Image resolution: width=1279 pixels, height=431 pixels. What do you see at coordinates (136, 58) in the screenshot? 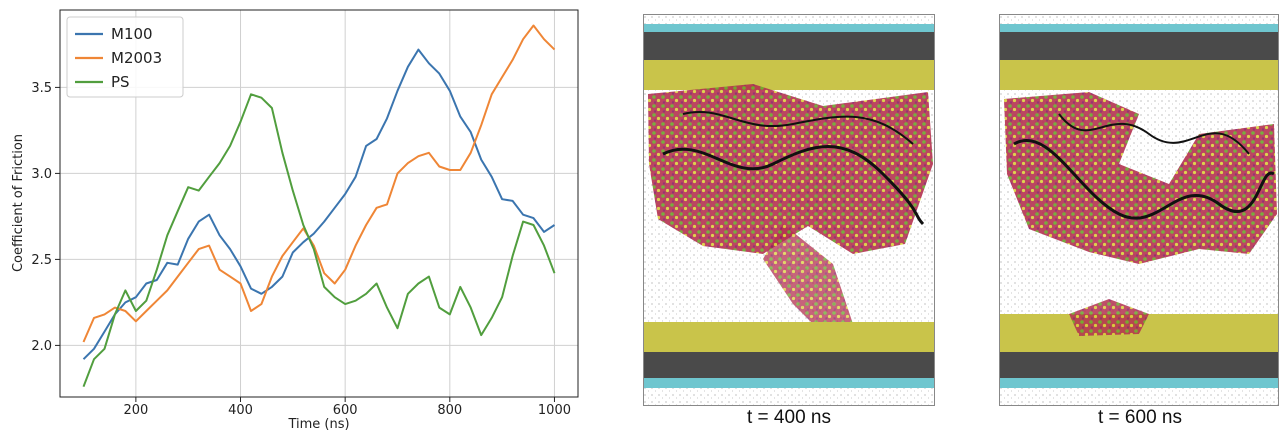
I see `legend-label-m2003: M2003` at bounding box center [136, 58].